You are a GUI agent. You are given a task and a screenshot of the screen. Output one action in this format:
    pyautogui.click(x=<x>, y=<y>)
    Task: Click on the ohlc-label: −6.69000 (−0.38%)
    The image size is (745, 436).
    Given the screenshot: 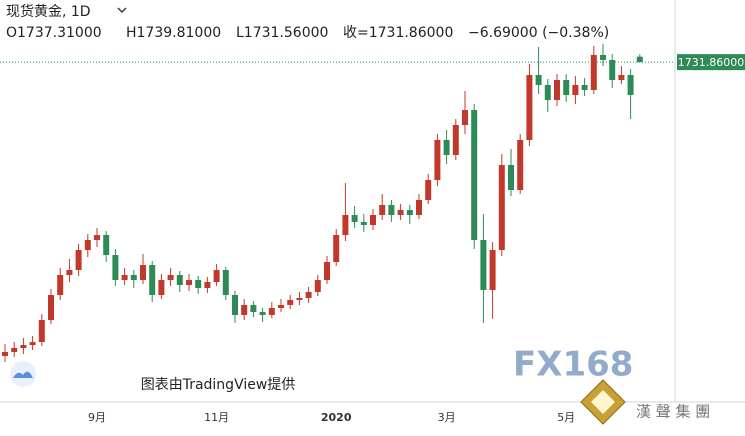 What is the action you would take?
    pyautogui.click(x=538, y=33)
    